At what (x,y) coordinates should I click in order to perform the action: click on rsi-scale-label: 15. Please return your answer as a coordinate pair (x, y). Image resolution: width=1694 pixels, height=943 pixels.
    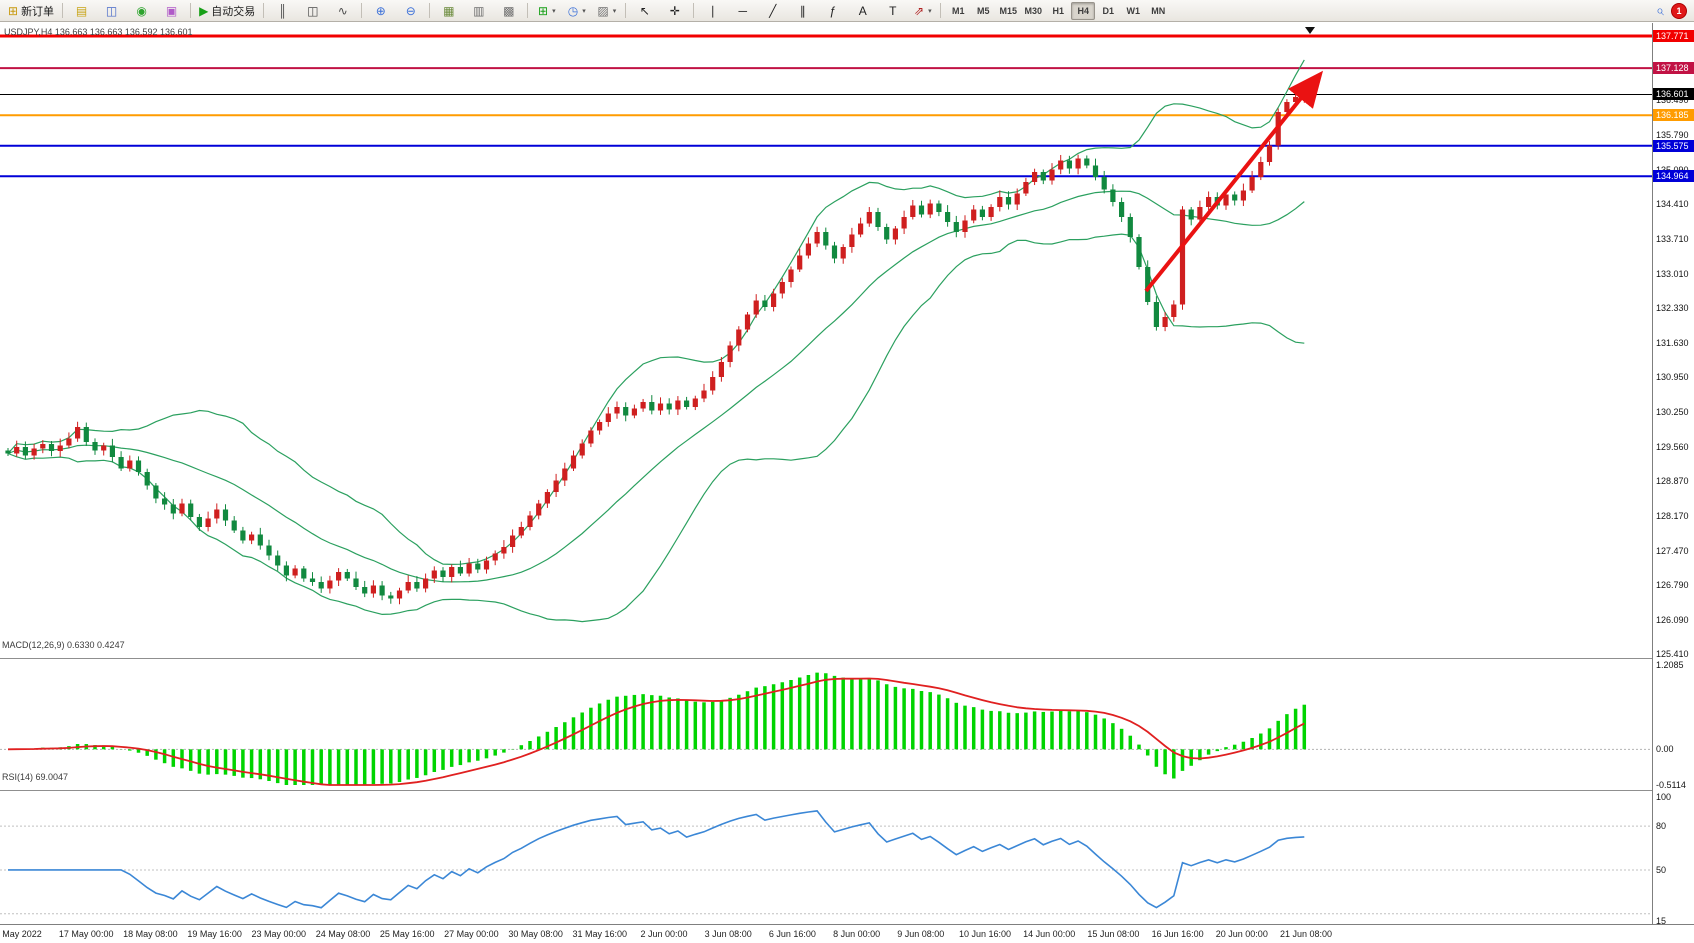
    Looking at the image, I should click on (1661, 921).